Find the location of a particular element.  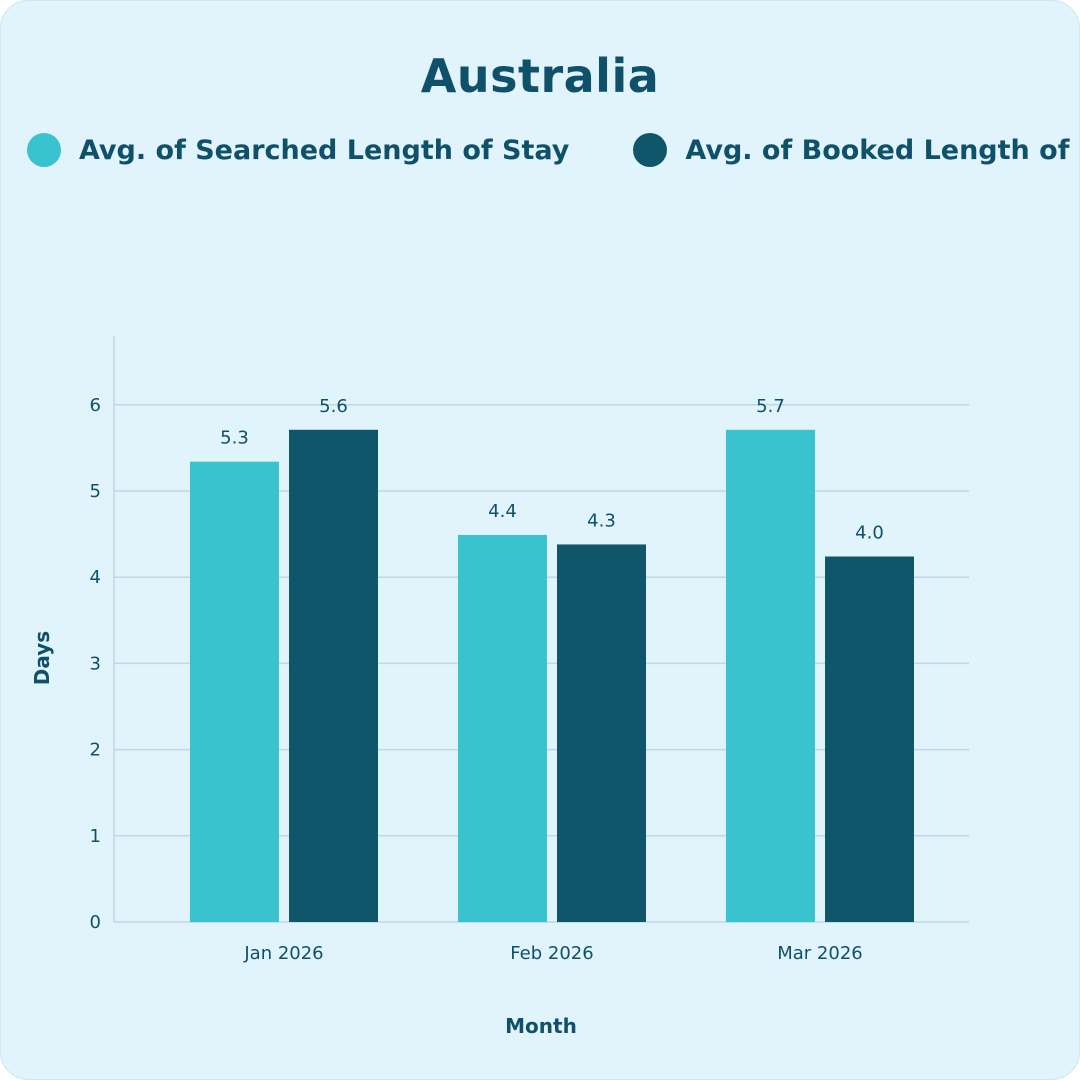

data-label-booked-0: 5.6 is located at coordinates (333, 406).